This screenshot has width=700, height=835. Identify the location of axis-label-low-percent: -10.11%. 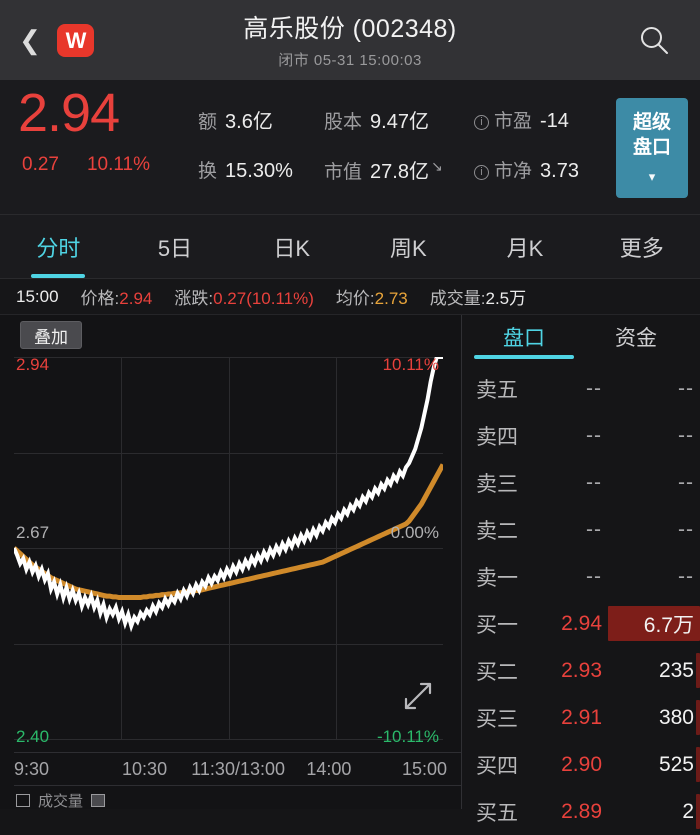
(408, 737).